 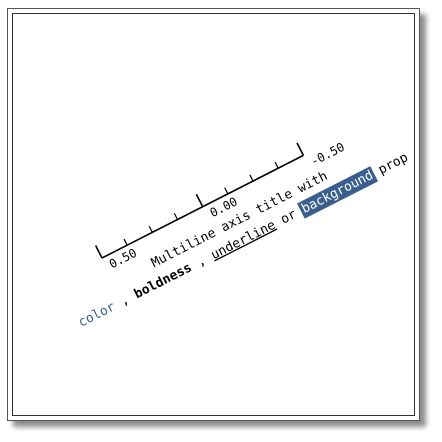 What do you see at coordinates (97, 314) in the screenshot?
I see `title-color-word: color` at bounding box center [97, 314].